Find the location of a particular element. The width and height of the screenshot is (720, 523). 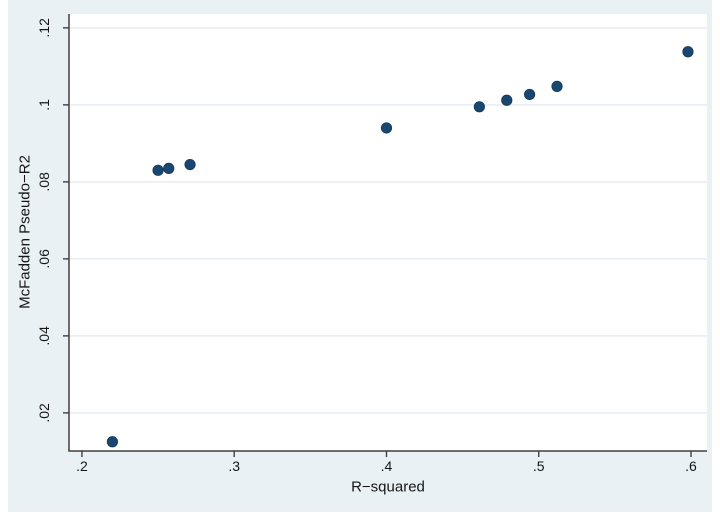

y-tick-label: .02 is located at coordinates (44, 413).